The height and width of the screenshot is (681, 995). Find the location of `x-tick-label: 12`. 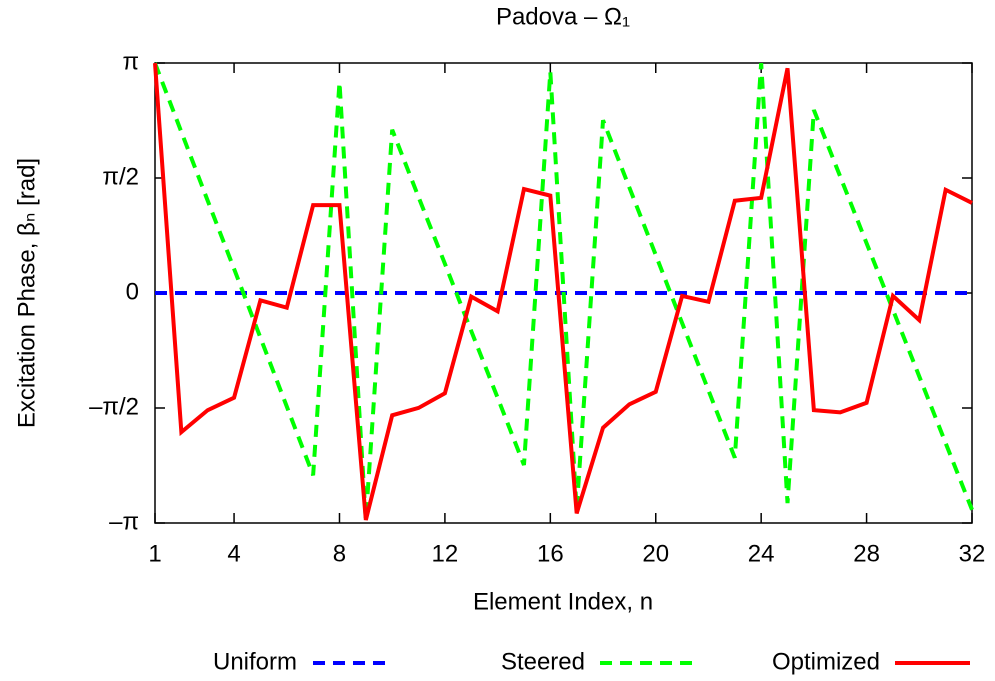

x-tick-label: 12 is located at coordinates (445, 553).